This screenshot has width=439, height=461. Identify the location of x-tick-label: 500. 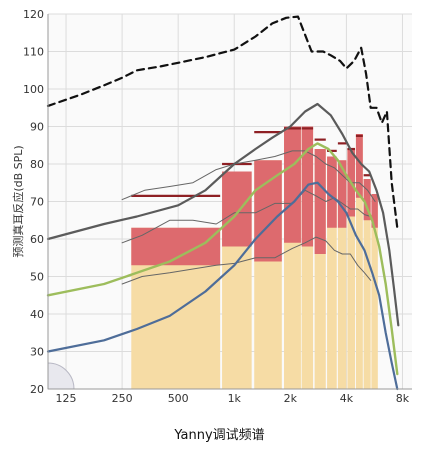
(178, 398).